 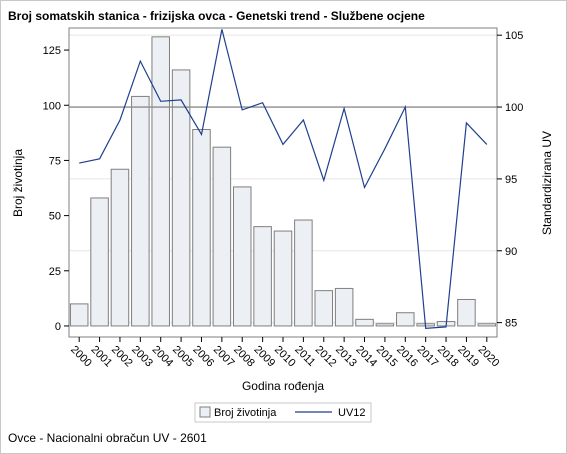 What do you see at coordinates (81, 357) in the screenshot?
I see `x-tick-label: 2000` at bounding box center [81, 357].